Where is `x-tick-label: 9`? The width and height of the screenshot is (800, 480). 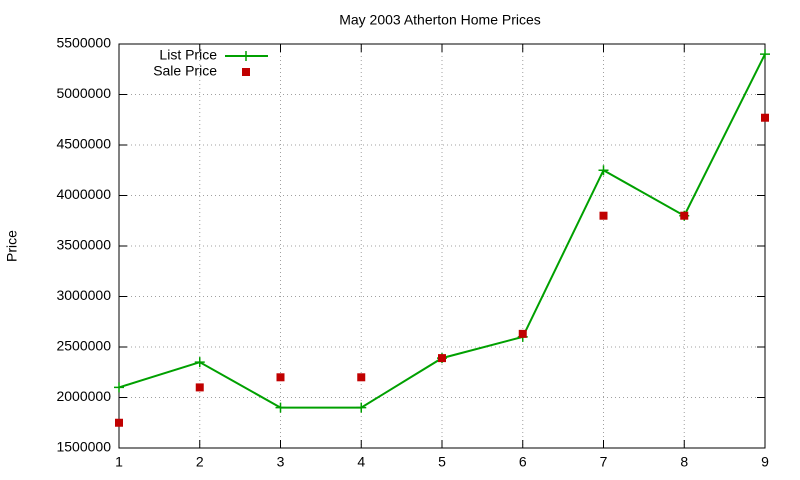 x-tick-label: 9 is located at coordinates (765, 462).